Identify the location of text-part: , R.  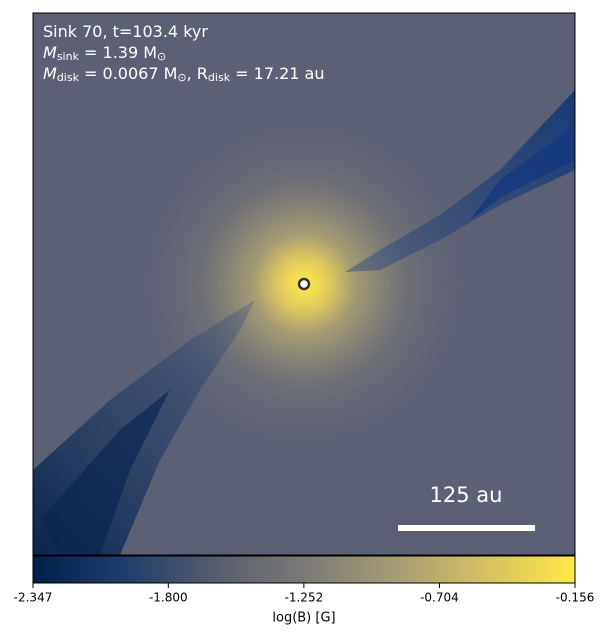
(197, 73).